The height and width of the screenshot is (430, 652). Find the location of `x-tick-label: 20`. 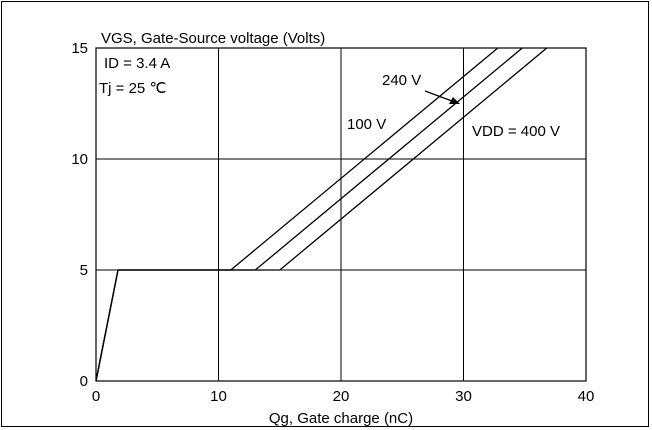

x-tick-label: 20 is located at coordinates (341, 396).